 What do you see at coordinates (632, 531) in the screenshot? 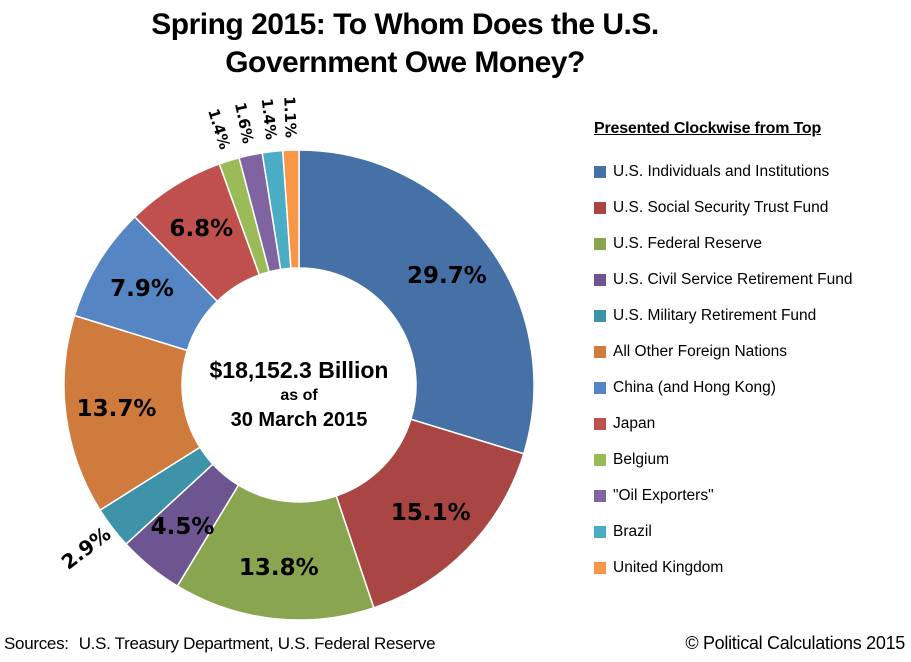
I see `legend-item-label: Brazil` at bounding box center [632, 531].